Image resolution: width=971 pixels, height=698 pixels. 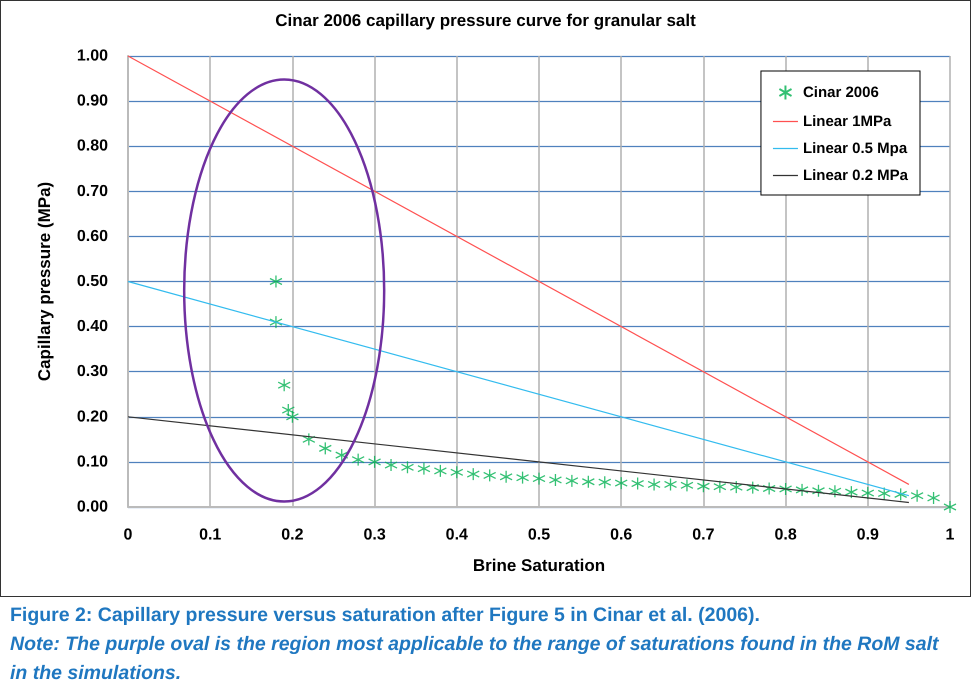 What do you see at coordinates (92, 507) in the screenshot?
I see `y-tick-label: 0.00` at bounding box center [92, 507].